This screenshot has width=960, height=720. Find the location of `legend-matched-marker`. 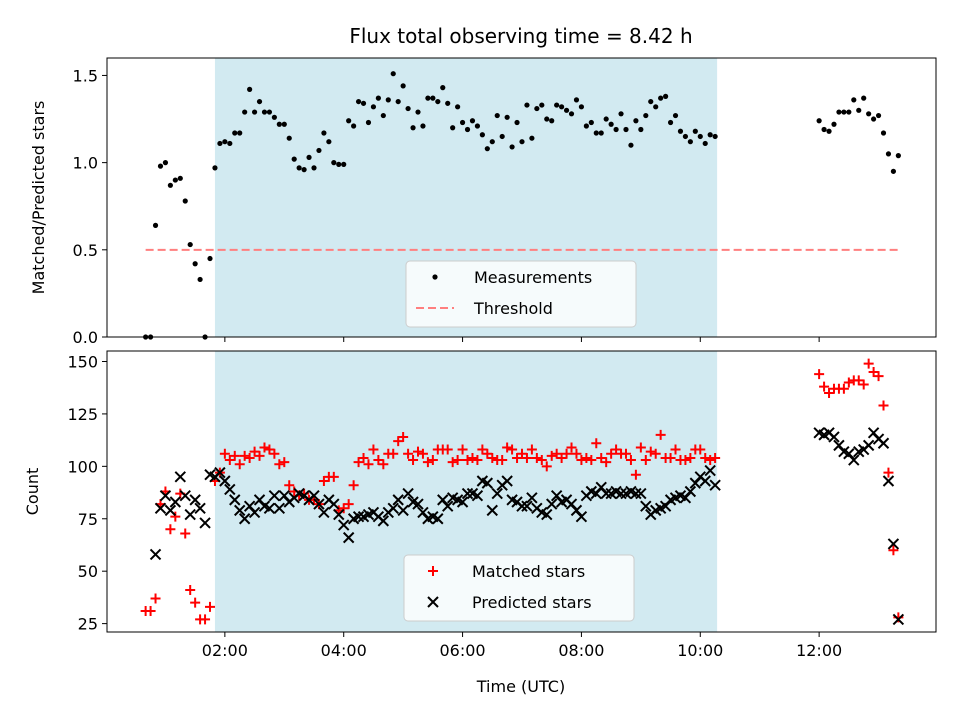

legend-matched-marker is located at coordinates (433, 571).